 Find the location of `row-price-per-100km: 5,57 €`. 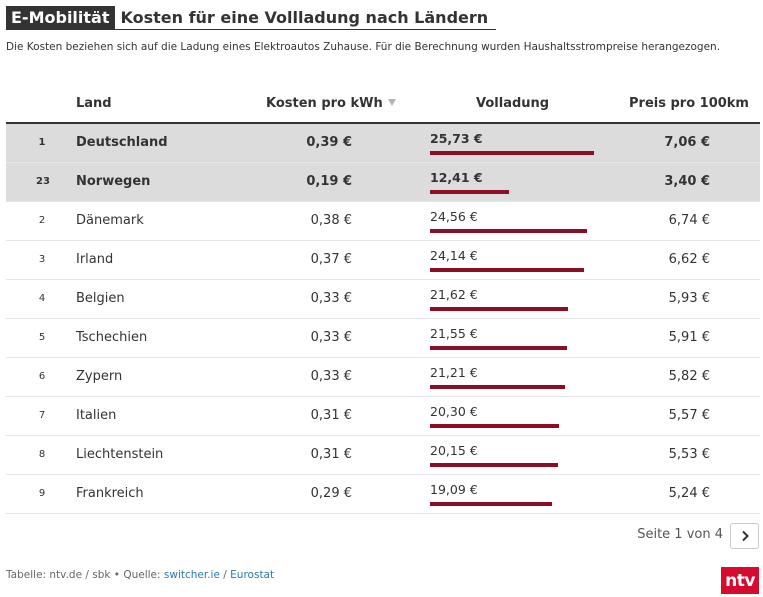

row-price-per-100km: 5,57 € is located at coordinates (689, 415).